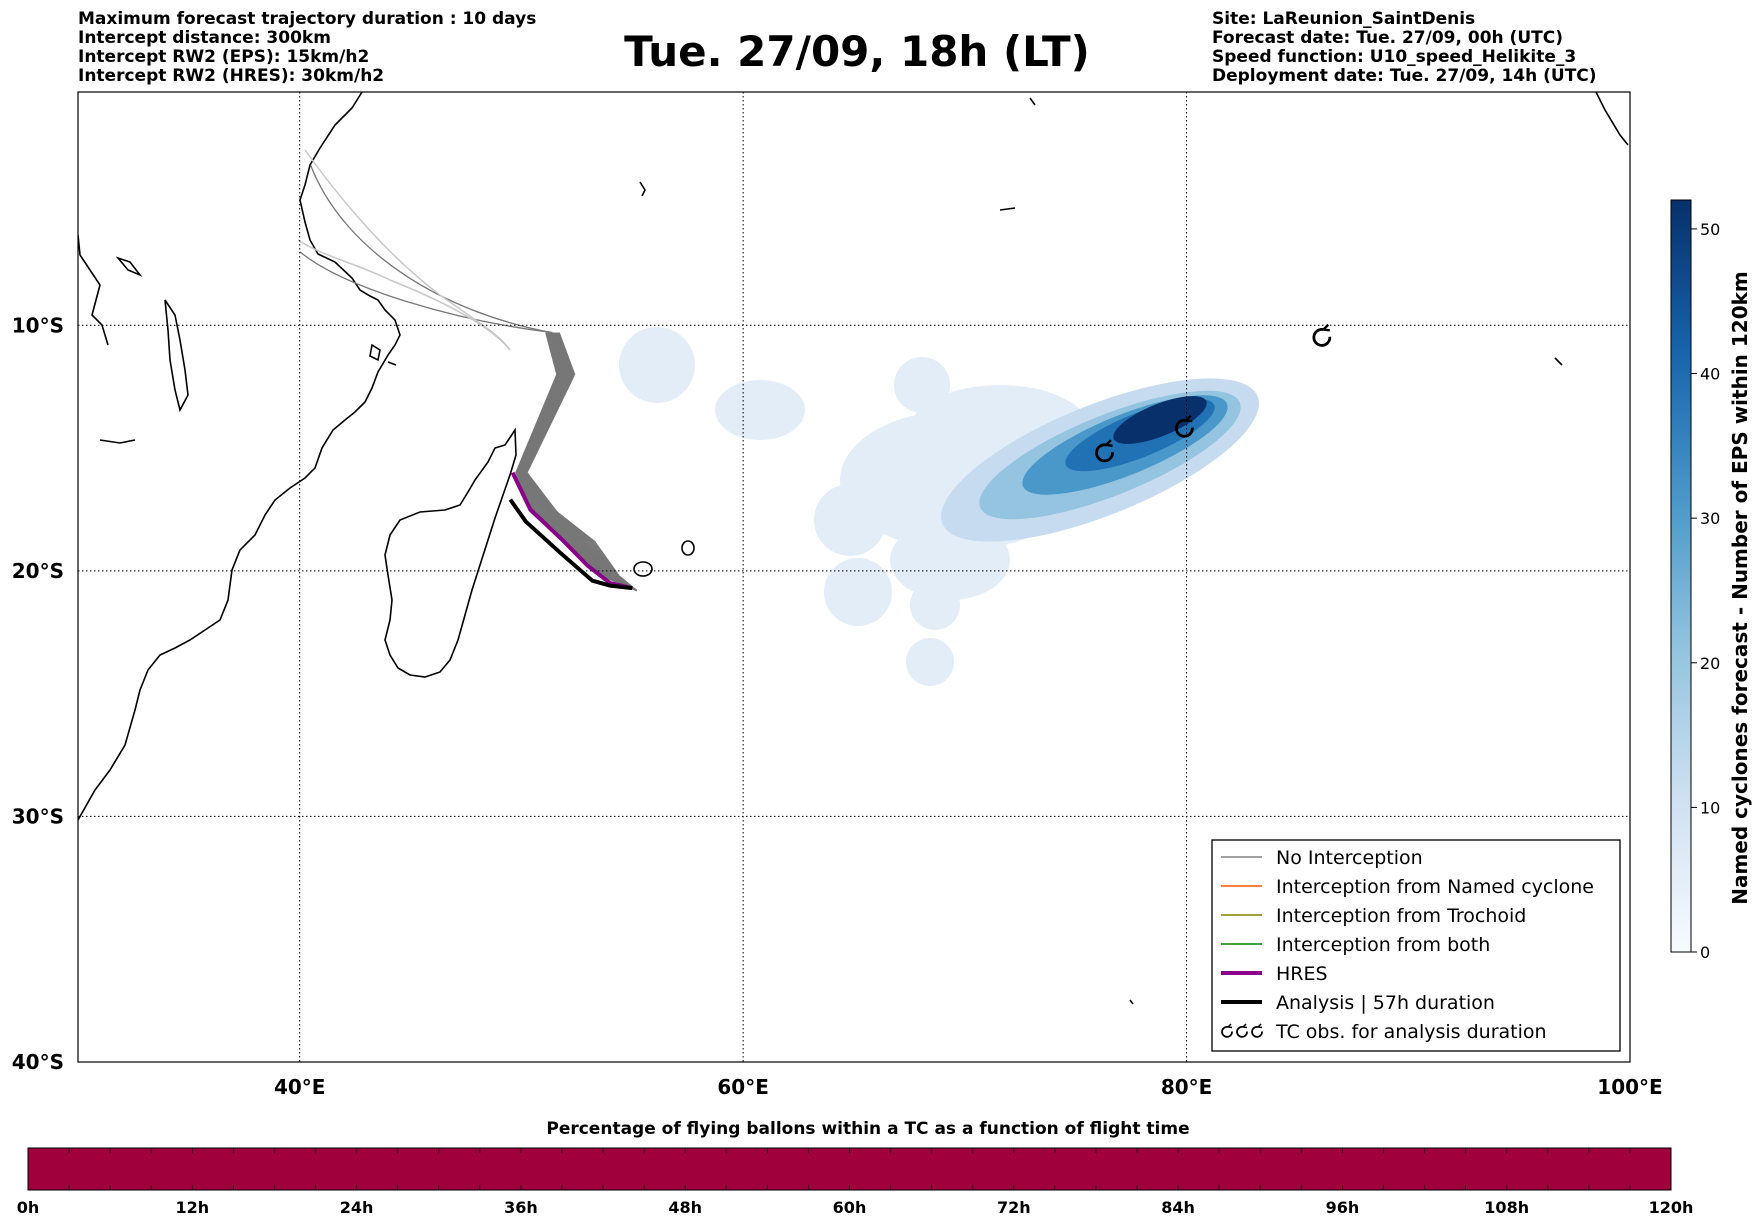  Describe the element at coordinates (1705, 952) in the screenshot. I see `colorbar-tick-label: 0` at that location.